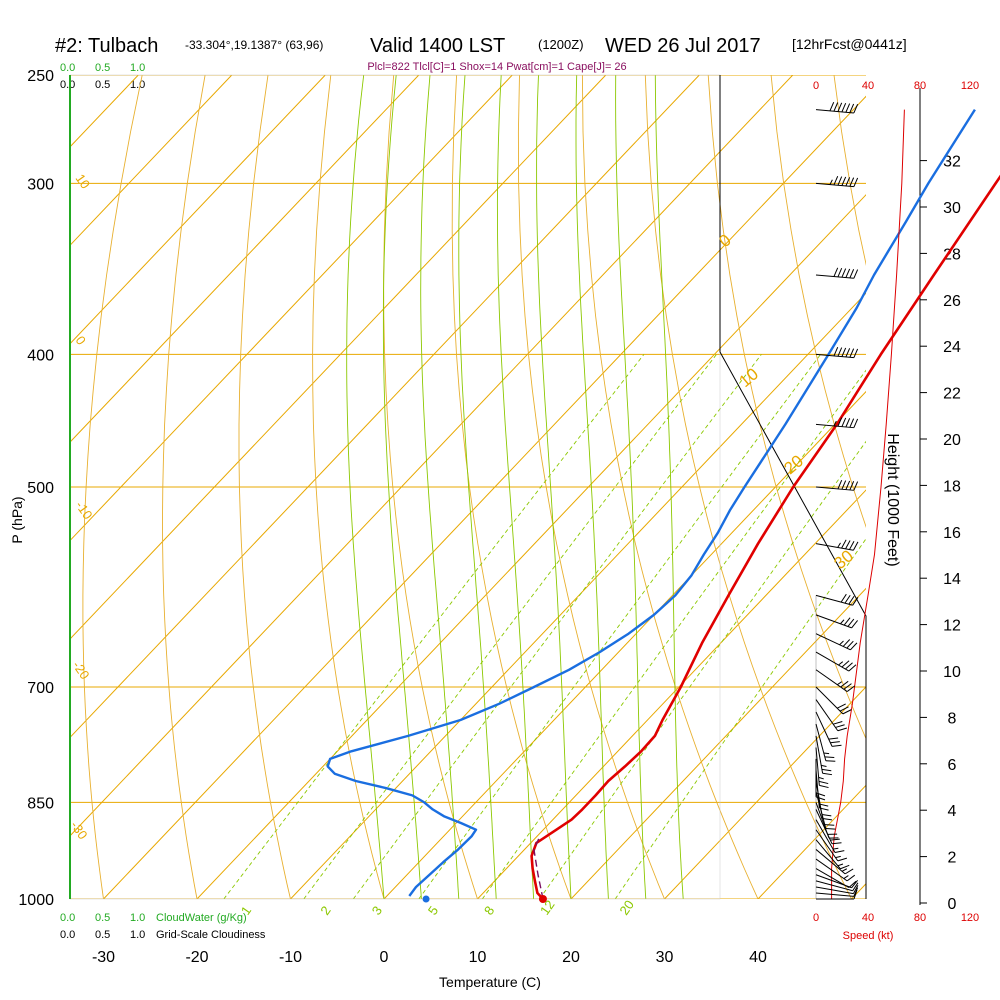 Image resolution: width=1000 pixels, height=1000 pixels. I want to click on isotherm-label: 0, so click(81, 340).